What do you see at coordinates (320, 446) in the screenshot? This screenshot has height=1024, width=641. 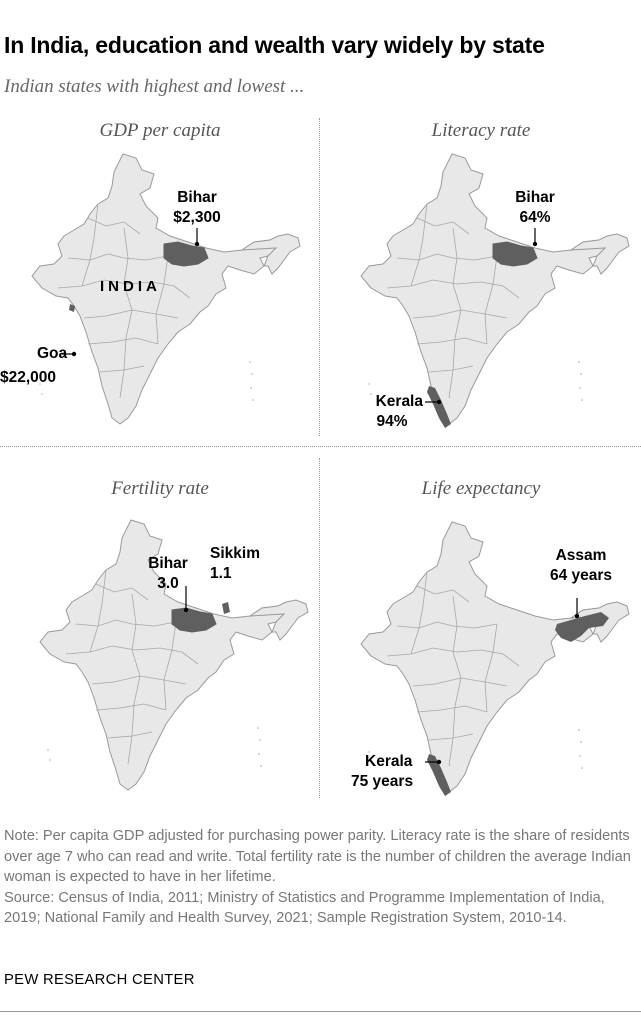 I see `horizontal-divider` at bounding box center [320, 446].